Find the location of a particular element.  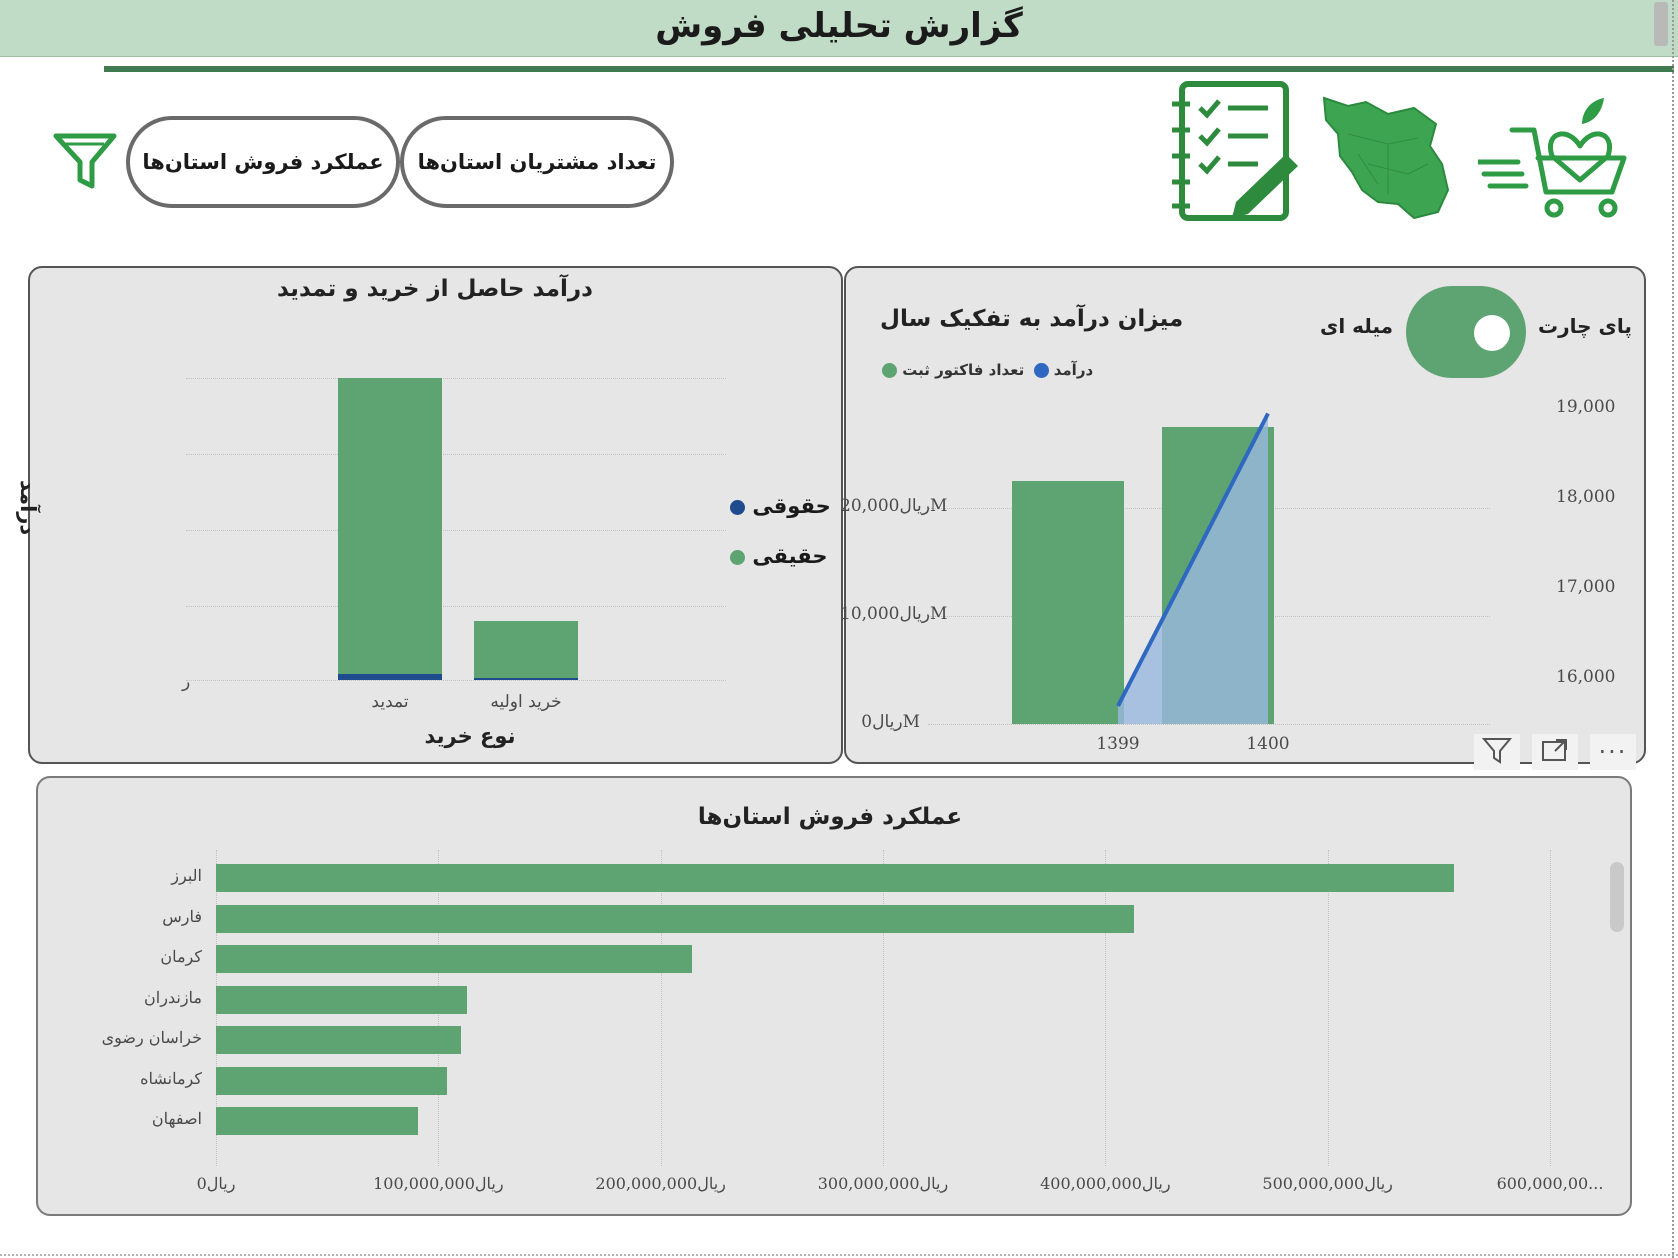

y-right-tick-label: 17,000 is located at coordinates (1586, 587).